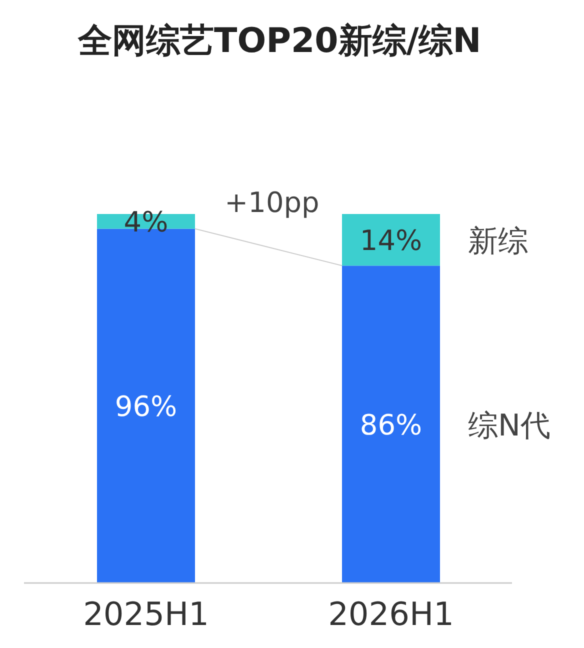  I want to click on x-tick-label: 2025H1, so click(146, 614).